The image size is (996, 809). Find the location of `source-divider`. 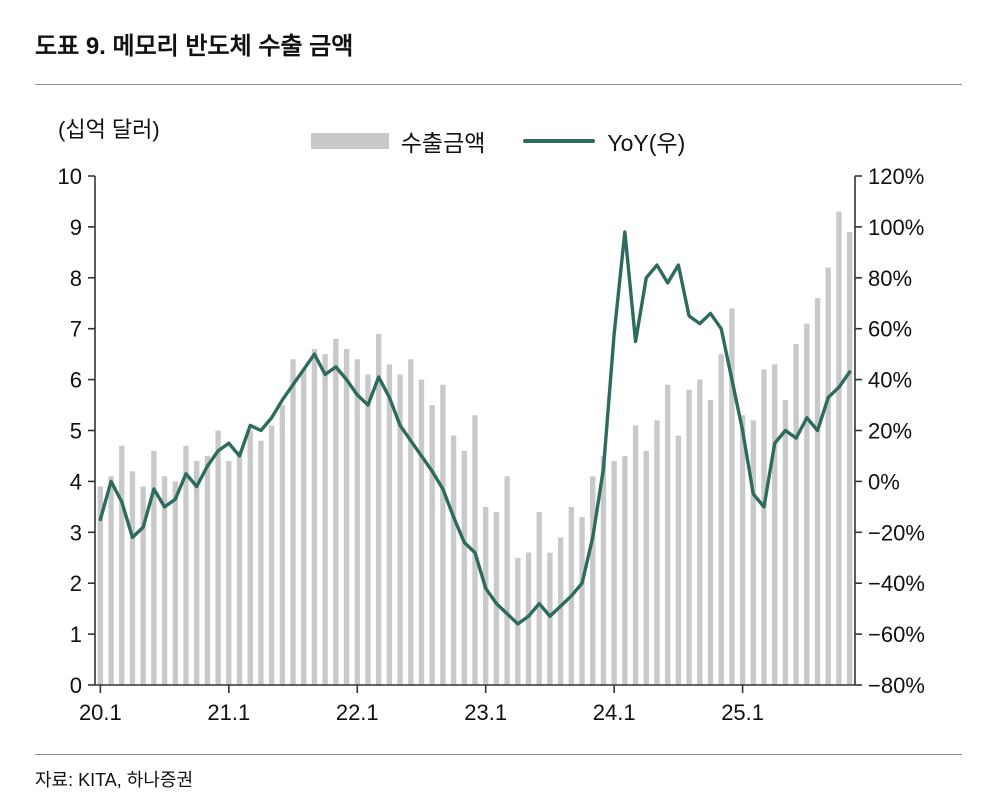

source-divider is located at coordinates (498, 754).